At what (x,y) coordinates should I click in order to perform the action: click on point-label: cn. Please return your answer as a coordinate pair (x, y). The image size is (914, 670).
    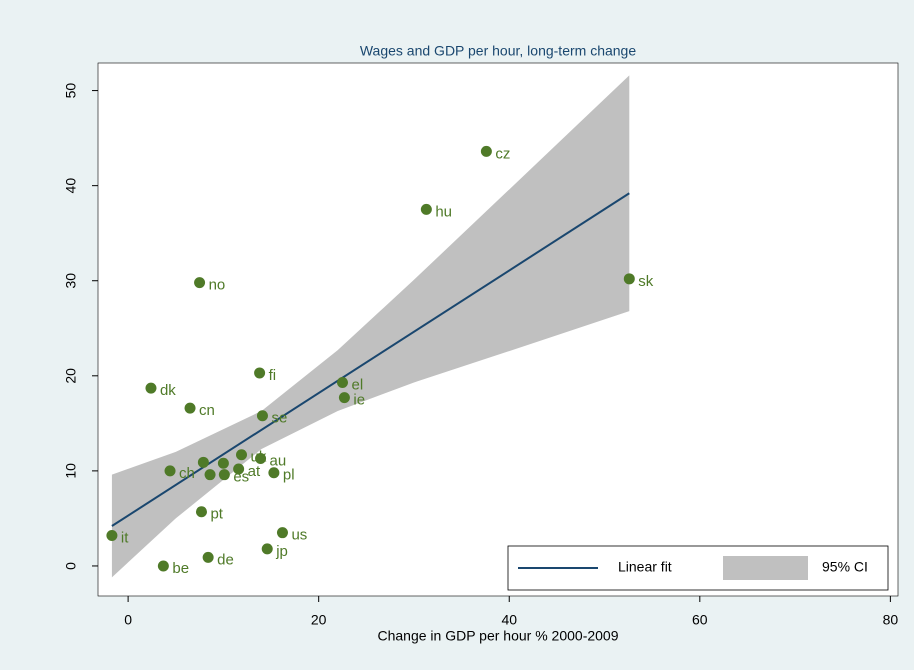
    Looking at the image, I should click on (207, 410).